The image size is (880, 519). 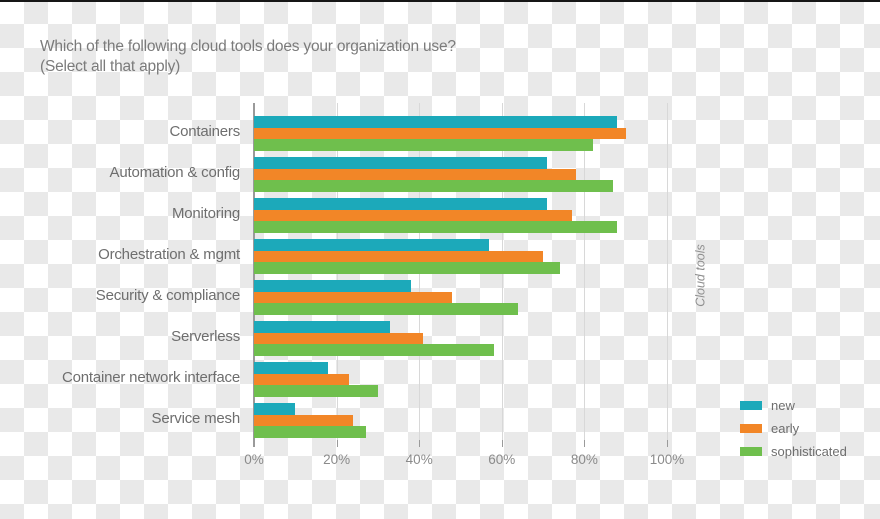 What do you see at coordinates (667, 459) in the screenshot?
I see `x-tick-label-100%: 100%` at bounding box center [667, 459].